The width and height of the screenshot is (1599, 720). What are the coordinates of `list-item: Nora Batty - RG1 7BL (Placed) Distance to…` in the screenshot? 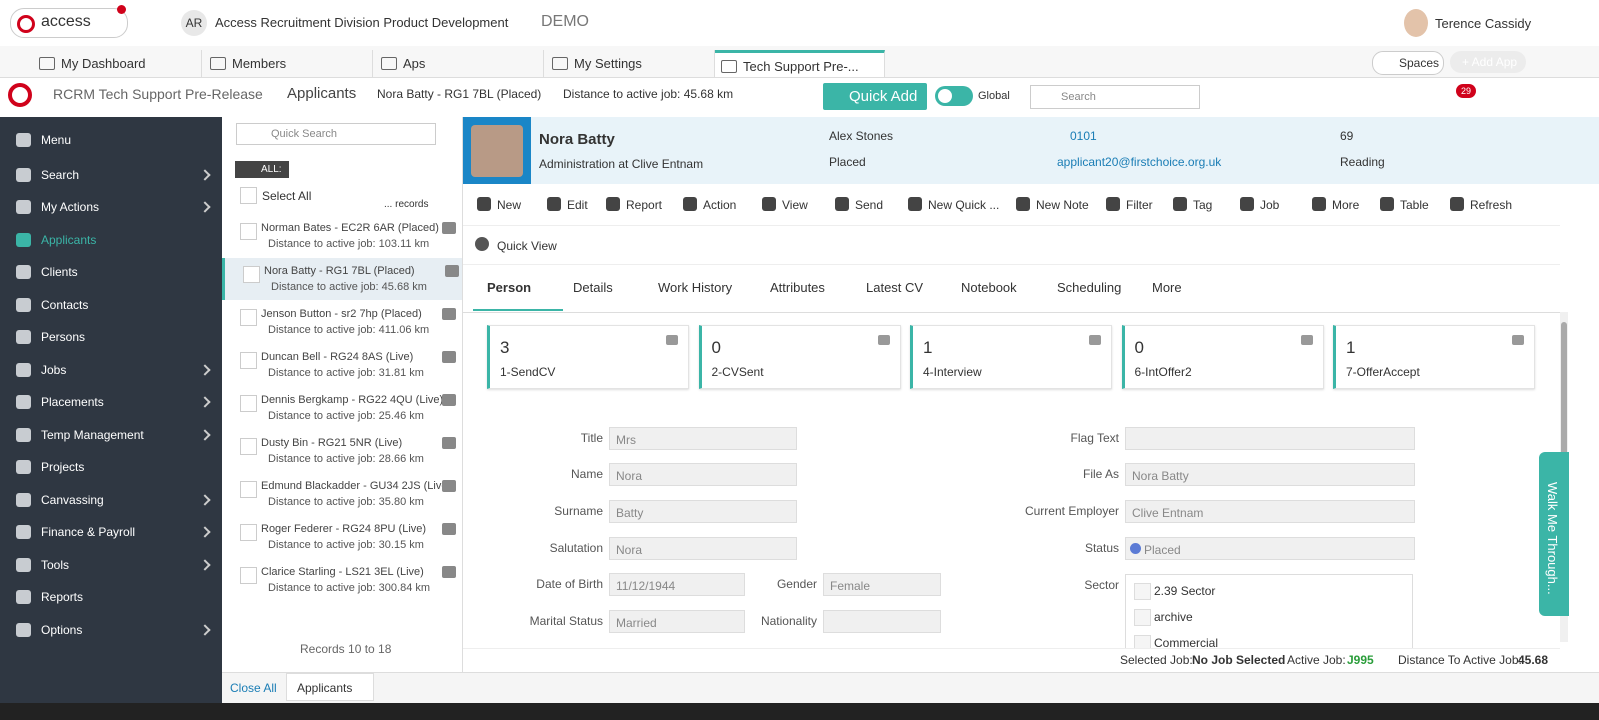 It's located at (342, 279).